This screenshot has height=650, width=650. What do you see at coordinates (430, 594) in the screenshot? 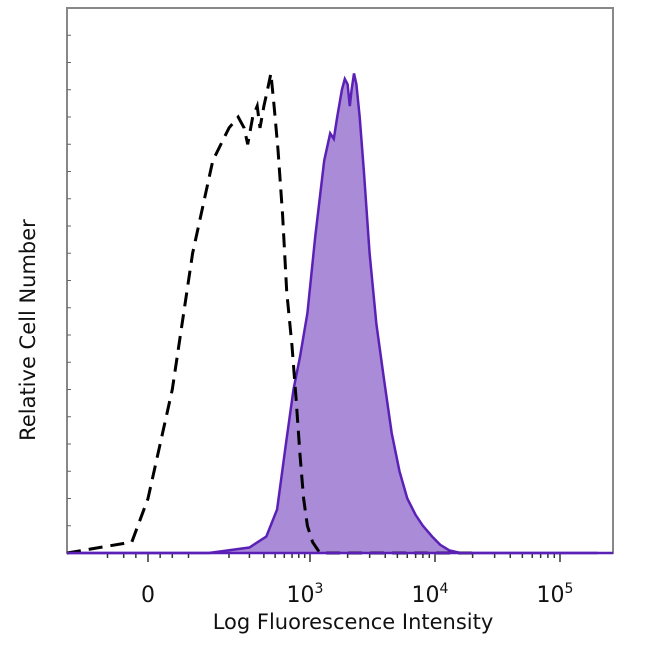
I see `x-tick-label: 104` at bounding box center [430, 594].